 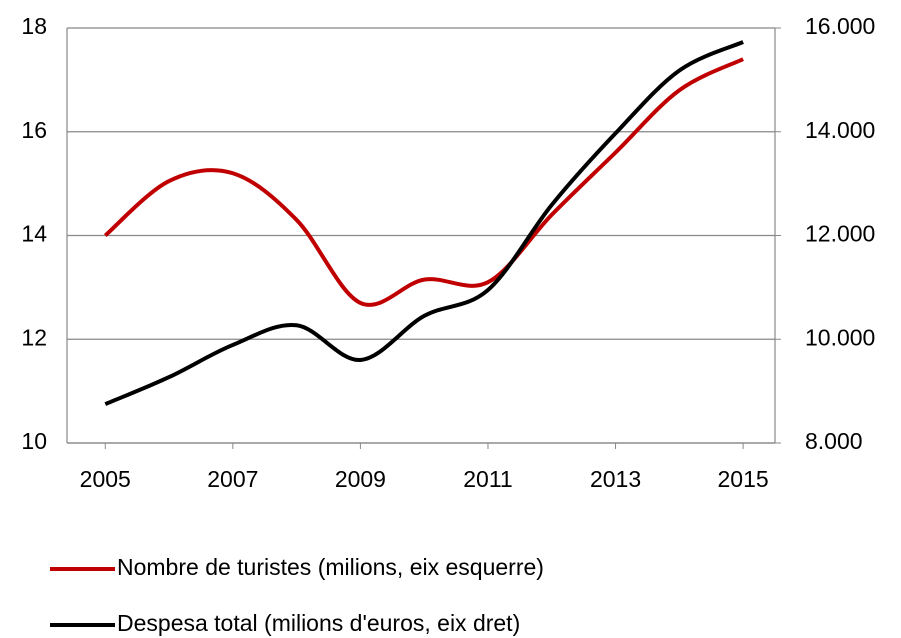 What do you see at coordinates (232, 479) in the screenshot?
I see `x-tick-label: 2007` at bounding box center [232, 479].